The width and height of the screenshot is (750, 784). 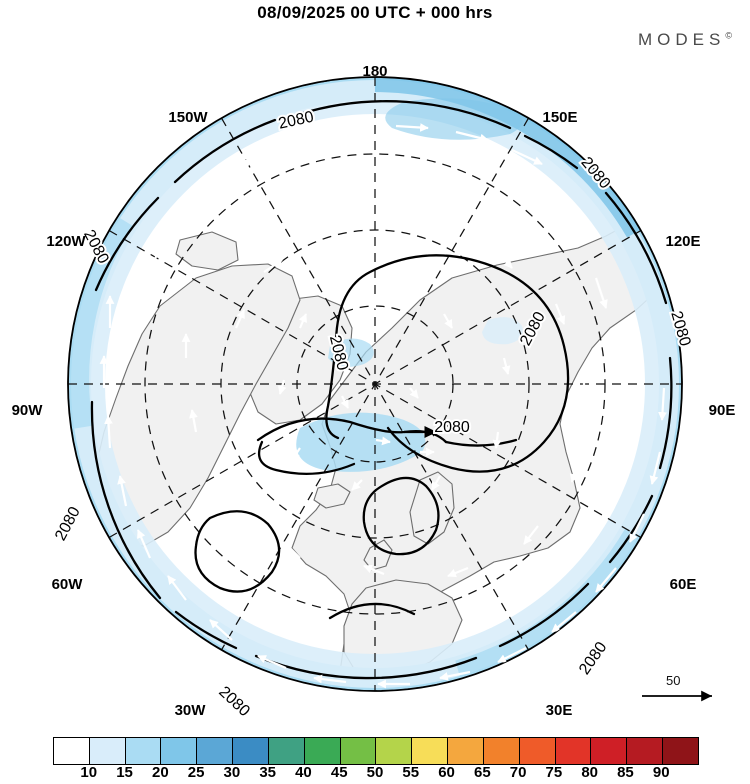 I want to click on reference-vector-label: 50, so click(x=673, y=680).